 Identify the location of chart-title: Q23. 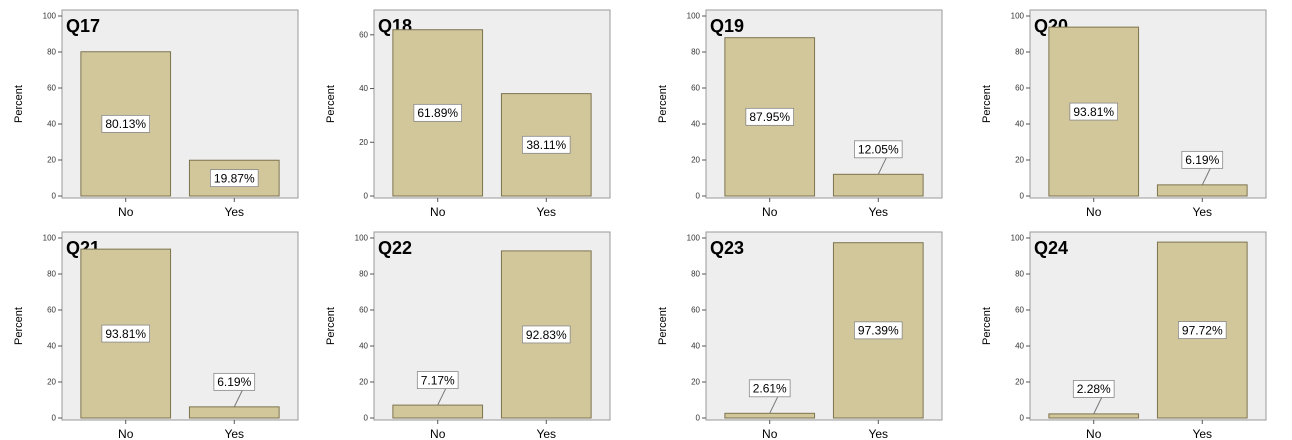
(727, 248).